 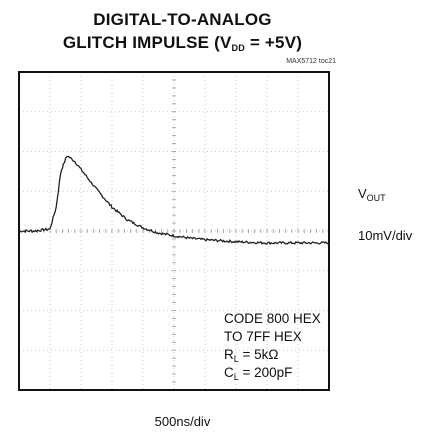 I want to click on chart-title-line2: GLITCH IMPULSE (VDD = +5V), so click(x=182, y=45).